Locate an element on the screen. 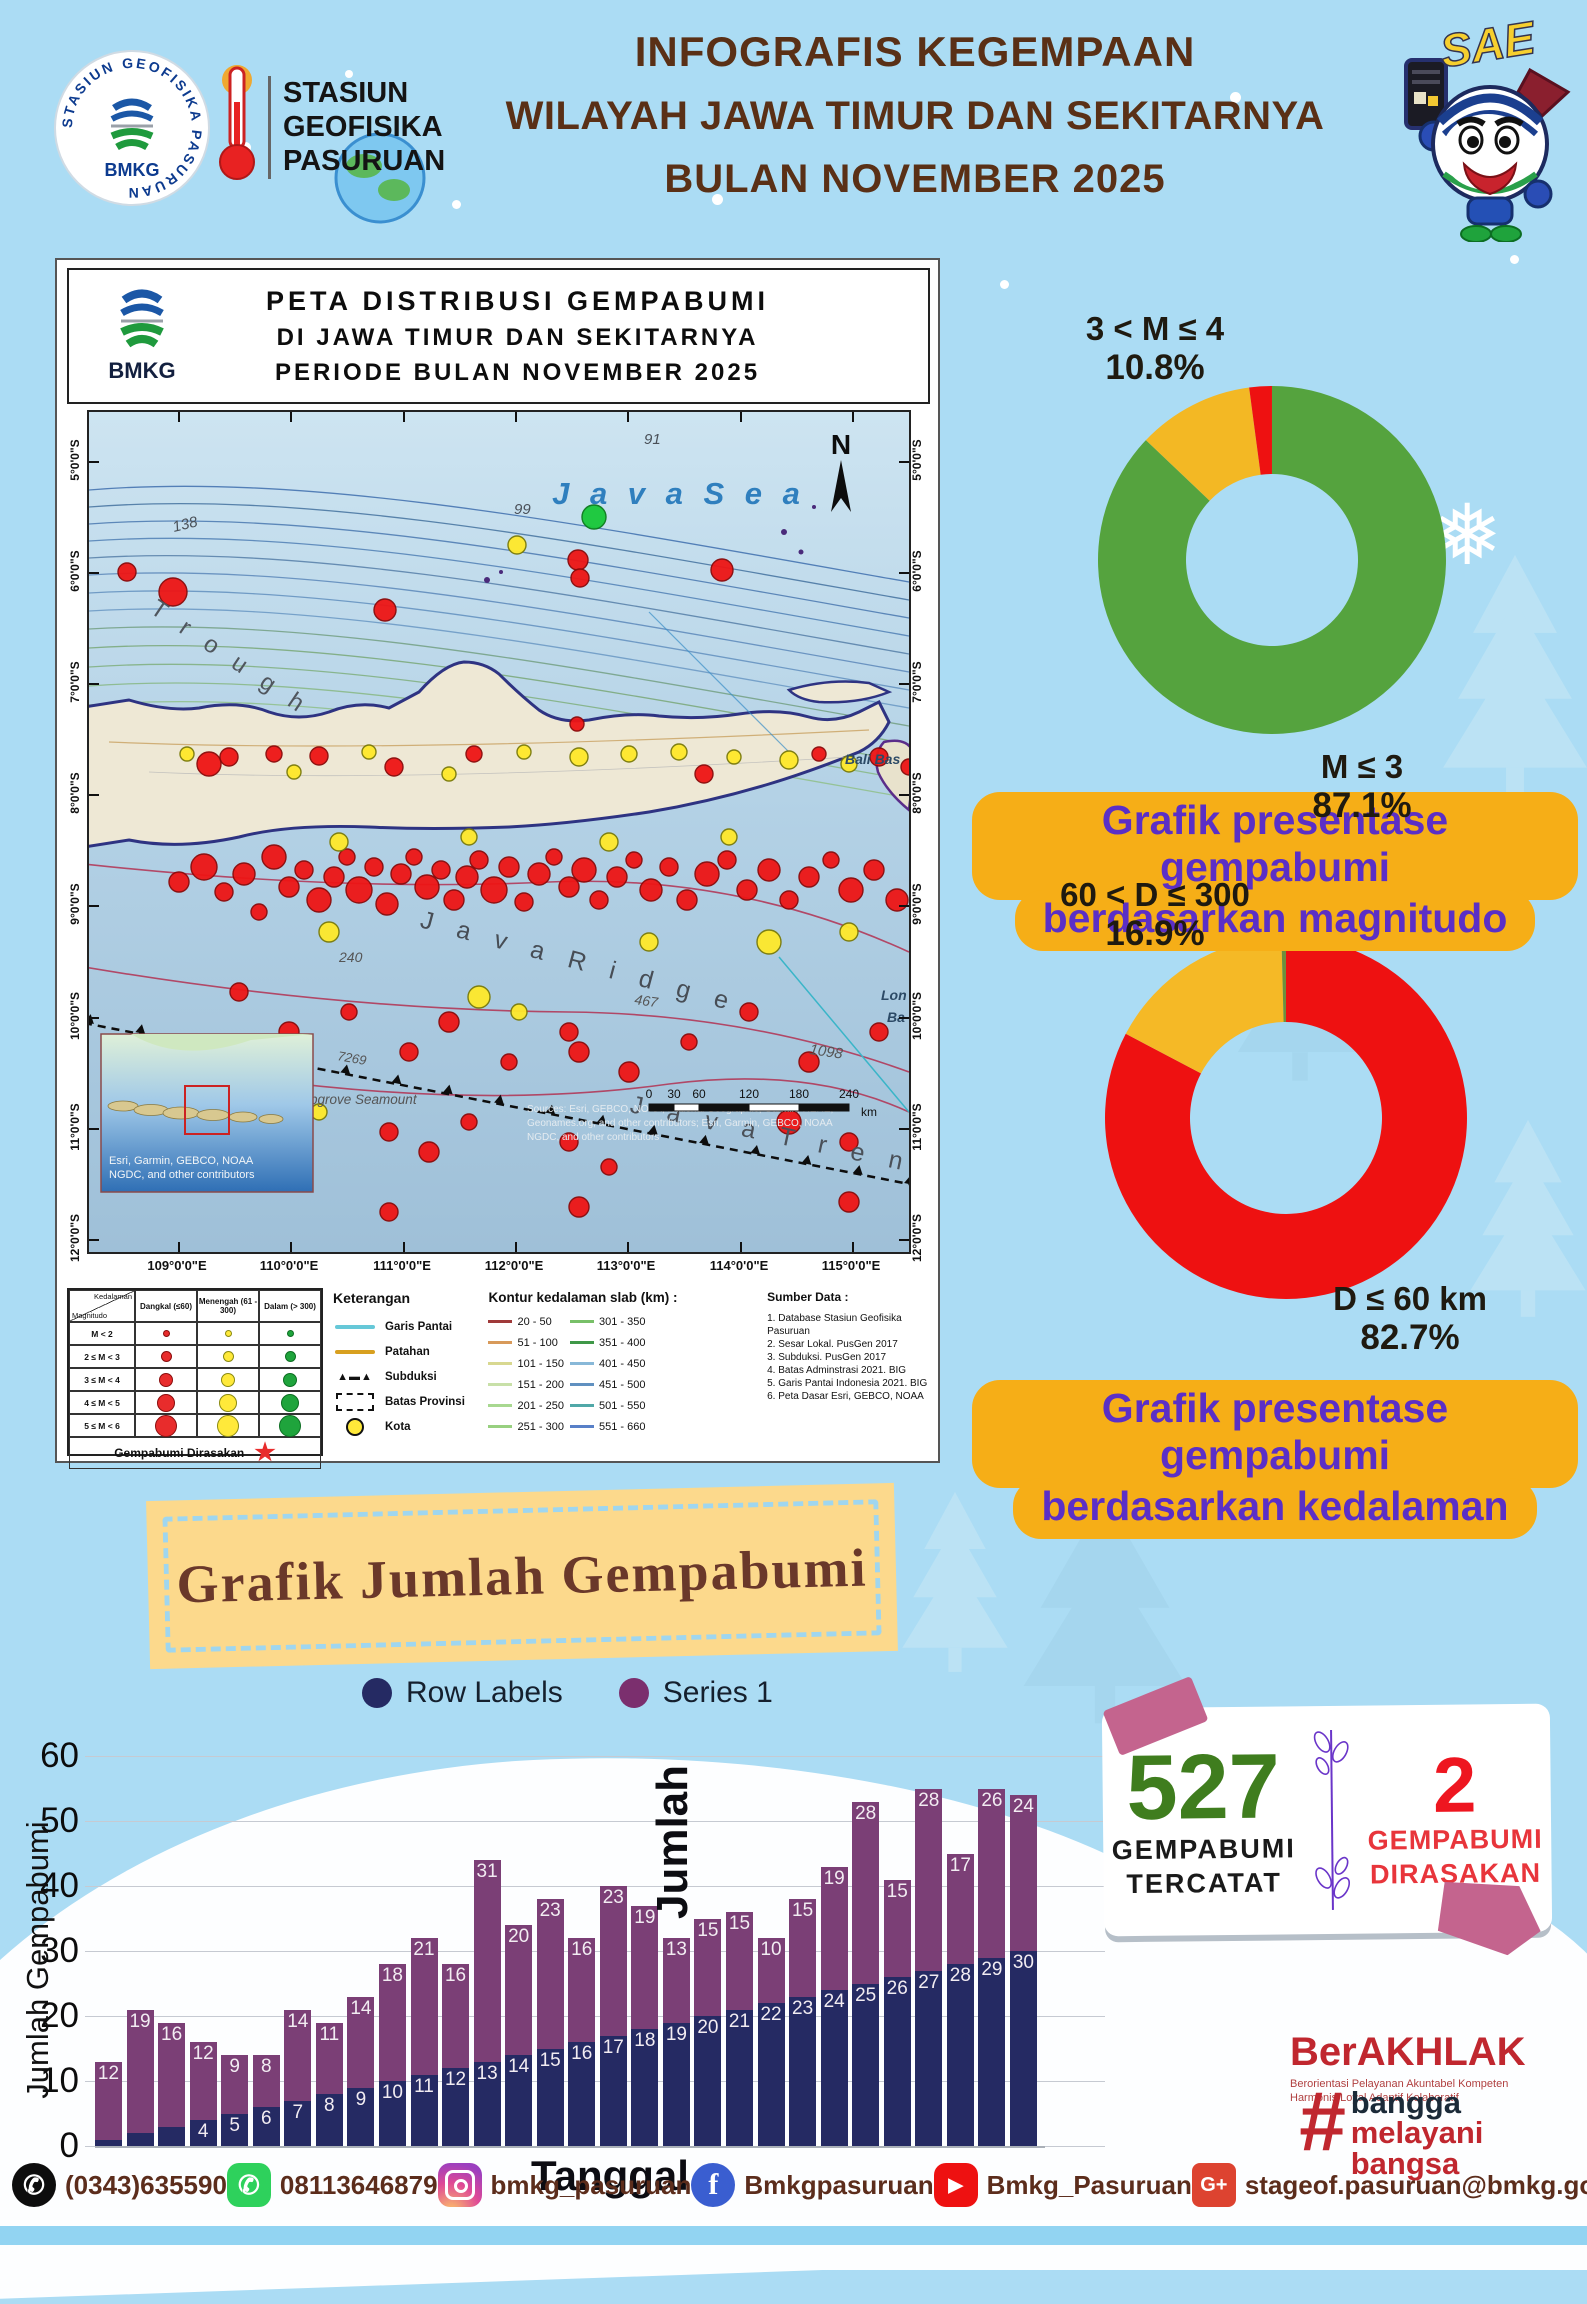 This screenshot has width=1587, height=2304. phone-contact: ✆ (0343)635590 is located at coordinates (119, 2185).